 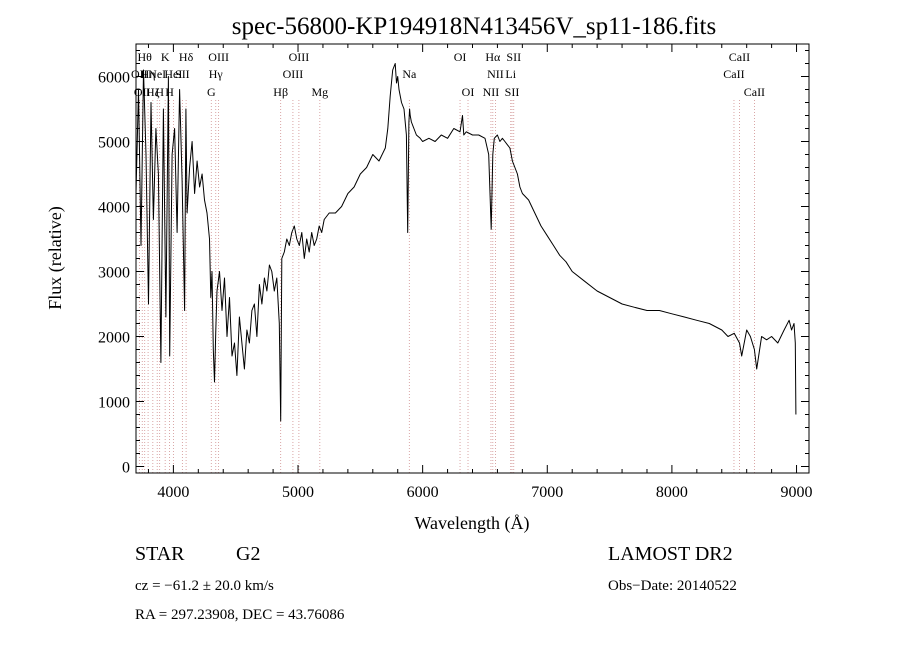 What do you see at coordinates (55, 257) in the screenshot?
I see `y-axis-label: Flux (relative)` at bounding box center [55, 257].